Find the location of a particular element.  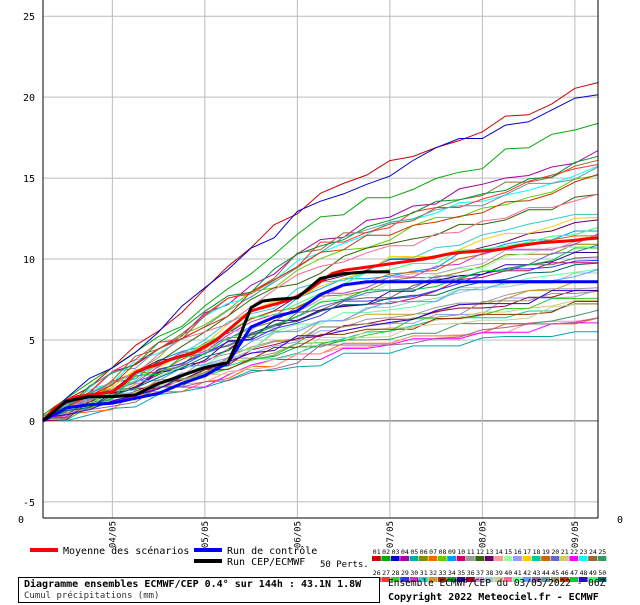

perturbation-id: 20 is located at coordinates (555, 552).